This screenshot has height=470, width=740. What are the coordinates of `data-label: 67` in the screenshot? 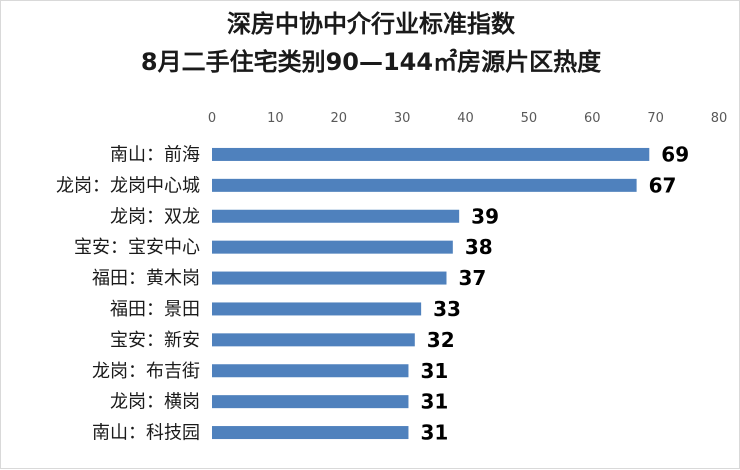 It's located at (663, 185).